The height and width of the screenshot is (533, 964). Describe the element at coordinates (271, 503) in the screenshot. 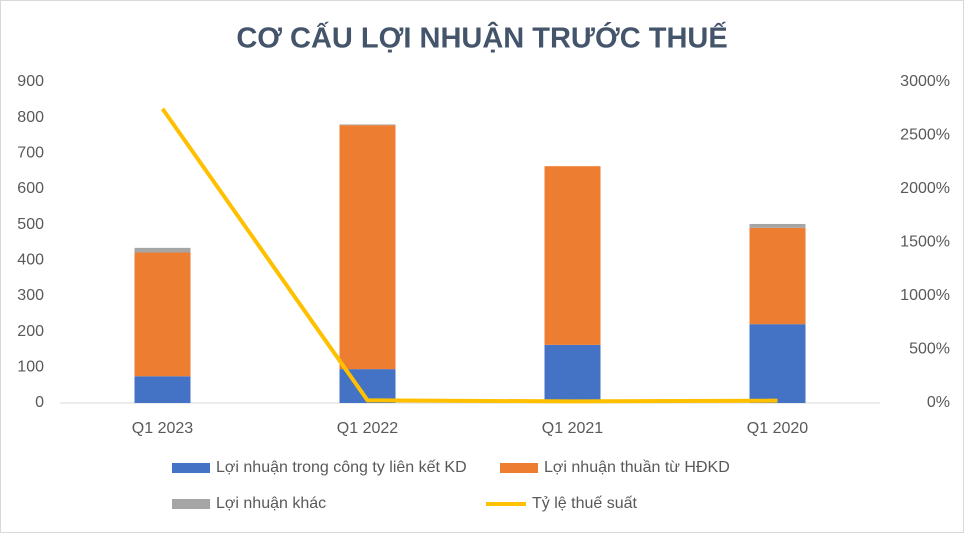

I see `legend-label: Lợi nhuận khác` at that location.